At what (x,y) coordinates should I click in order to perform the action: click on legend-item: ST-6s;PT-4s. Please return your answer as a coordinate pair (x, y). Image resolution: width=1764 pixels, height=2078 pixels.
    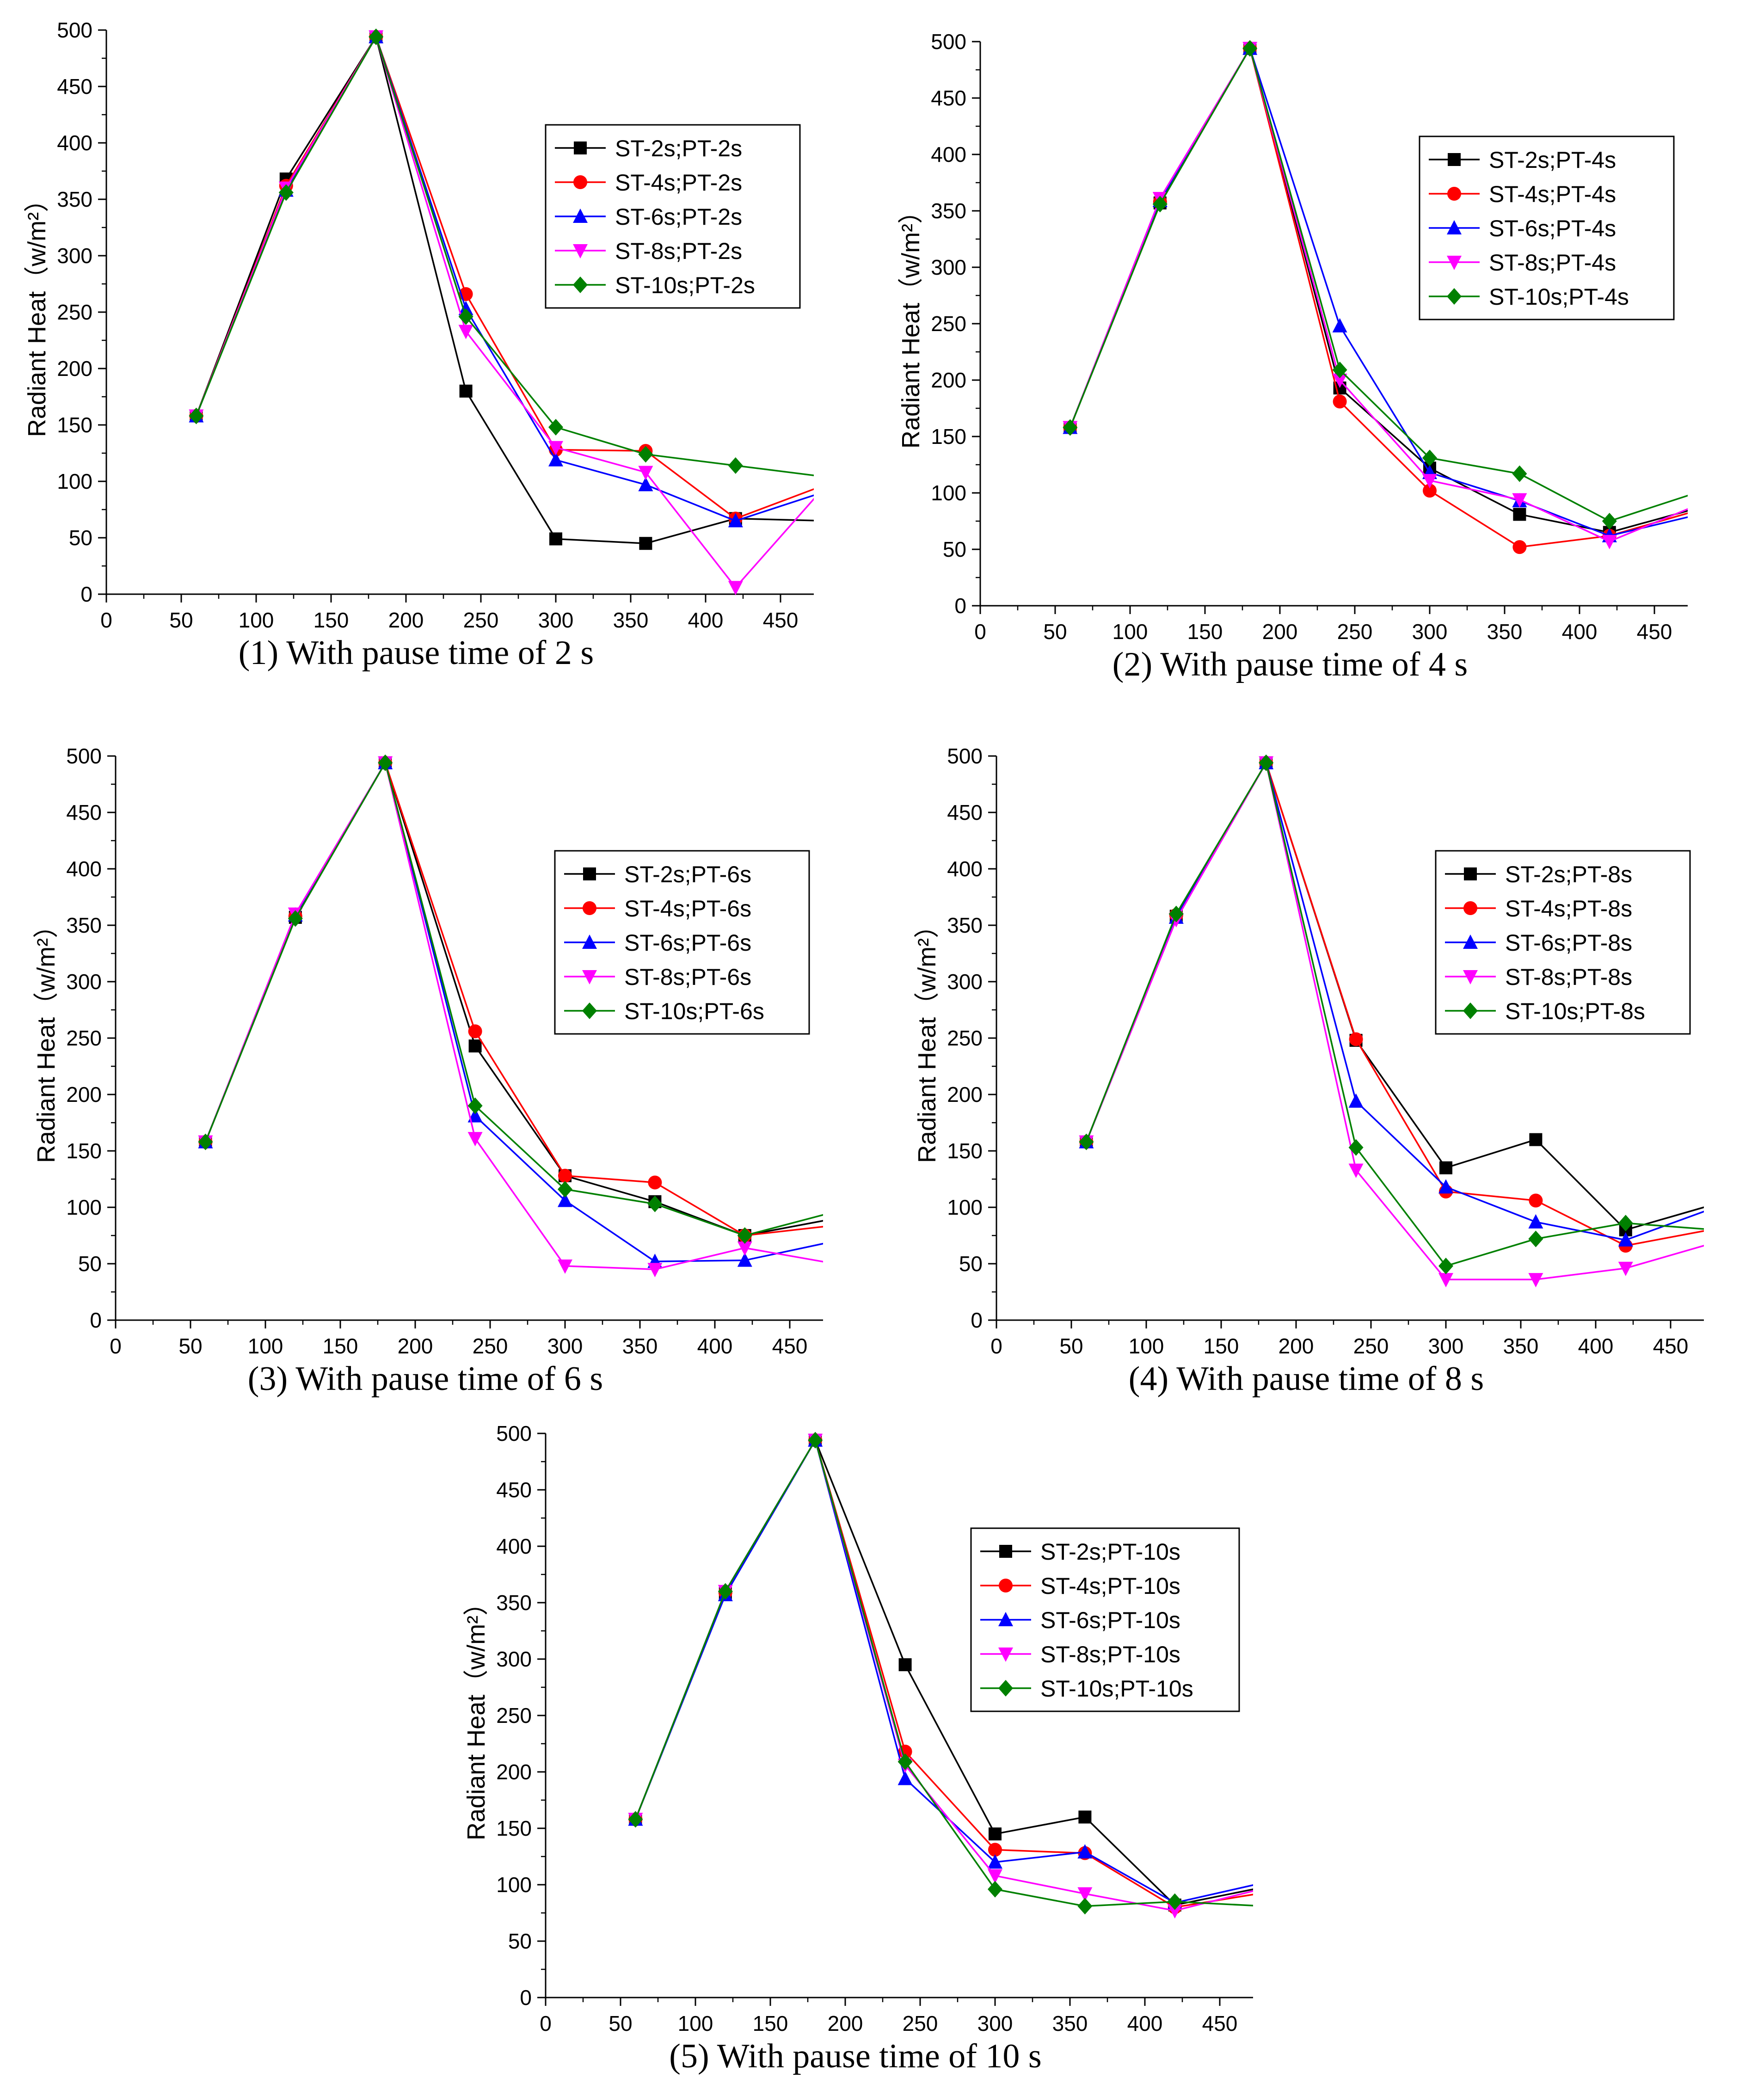
    Looking at the image, I should click on (1522, 228).